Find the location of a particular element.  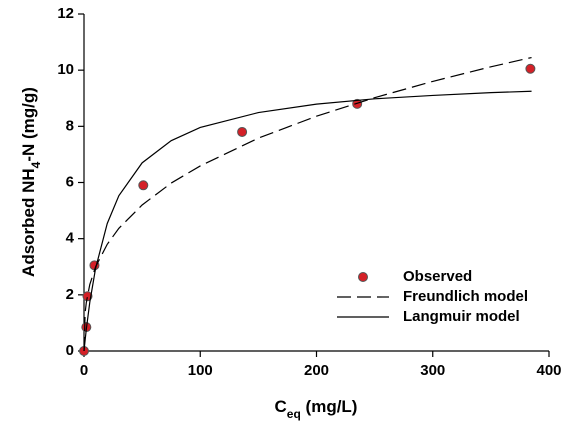

x-tick-label: 100 is located at coordinates (200, 370).